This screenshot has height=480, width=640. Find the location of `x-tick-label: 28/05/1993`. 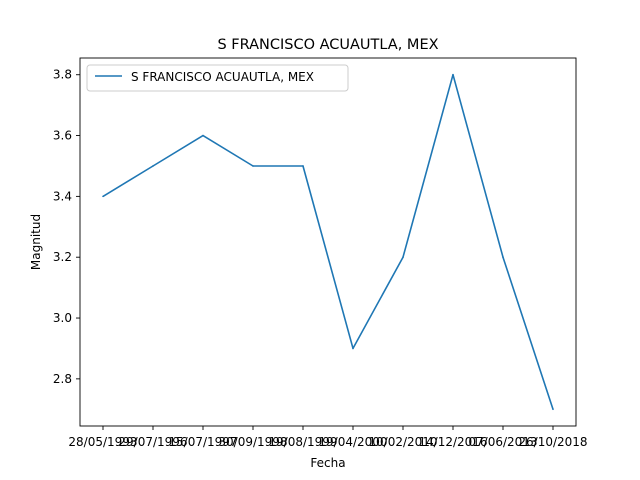

x-tick-label: 28/05/1993 is located at coordinates (102, 442).